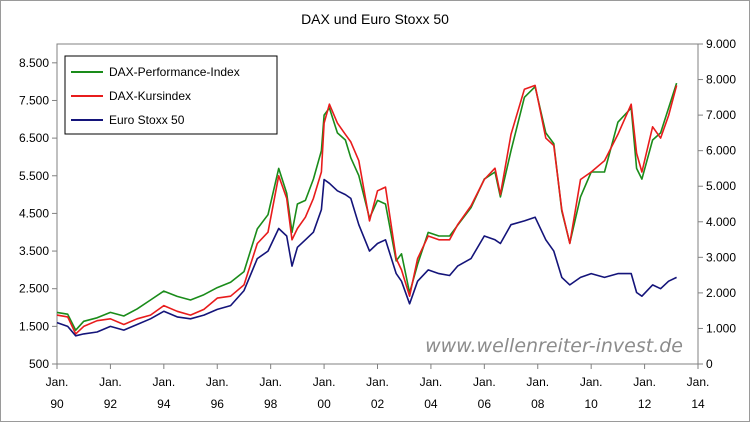  I want to click on right-tick-label: 2.000, so click(721, 293).